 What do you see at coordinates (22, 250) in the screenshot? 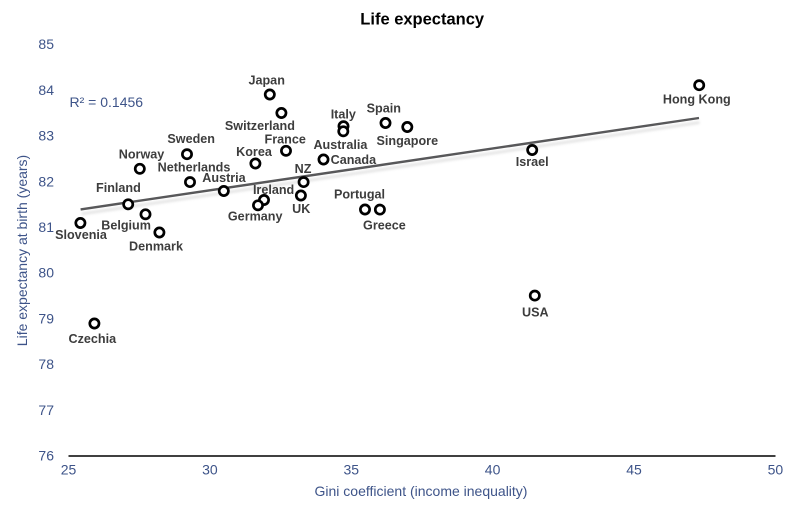
I see `svg-text:Life expectancy at birth (year: Life expectancy at birth (years)` at bounding box center [22, 250].